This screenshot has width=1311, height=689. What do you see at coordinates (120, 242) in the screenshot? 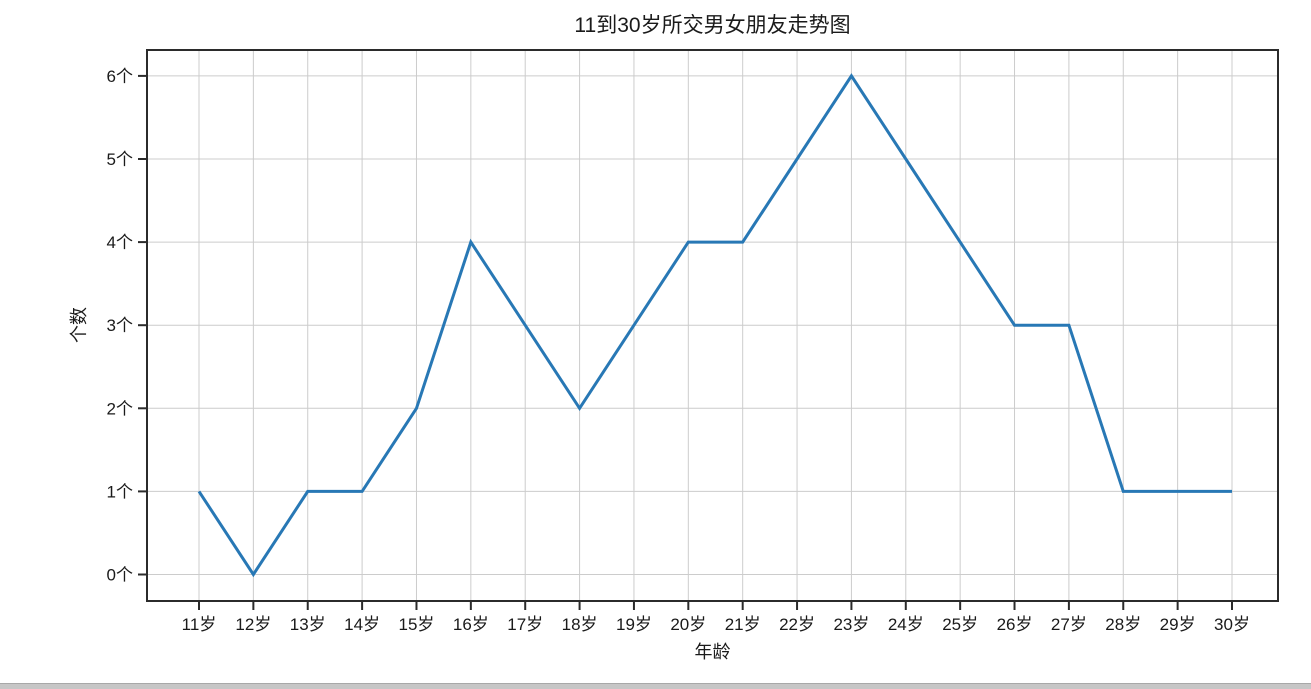
I see `y-tick-label: 4个` at bounding box center [120, 242].